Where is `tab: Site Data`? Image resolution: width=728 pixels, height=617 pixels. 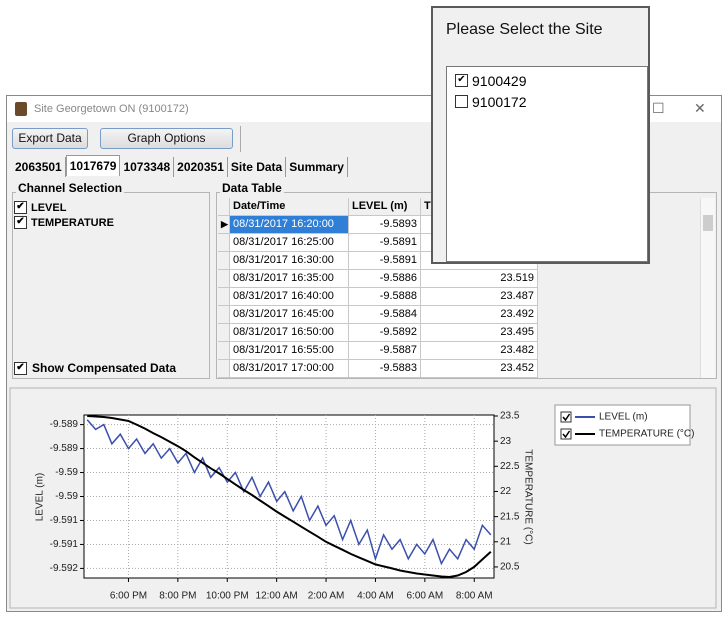
tab: Site Data is located at coordinates (257, 167).